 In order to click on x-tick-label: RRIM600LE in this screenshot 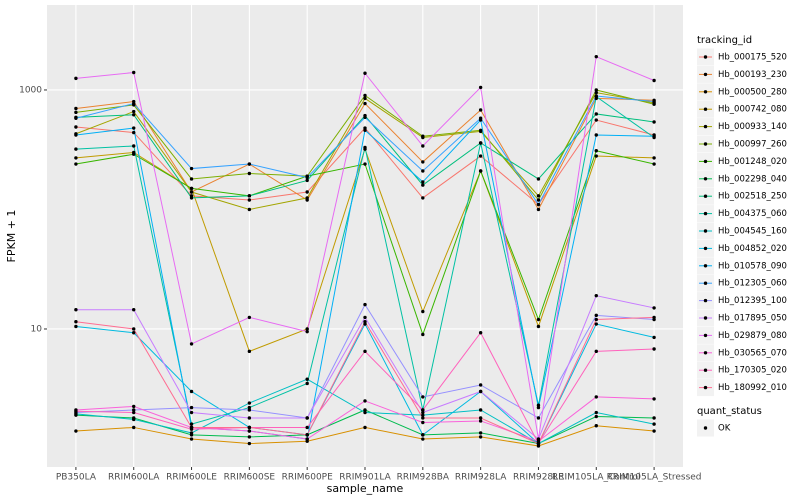, I will do `click(191, 478)`.